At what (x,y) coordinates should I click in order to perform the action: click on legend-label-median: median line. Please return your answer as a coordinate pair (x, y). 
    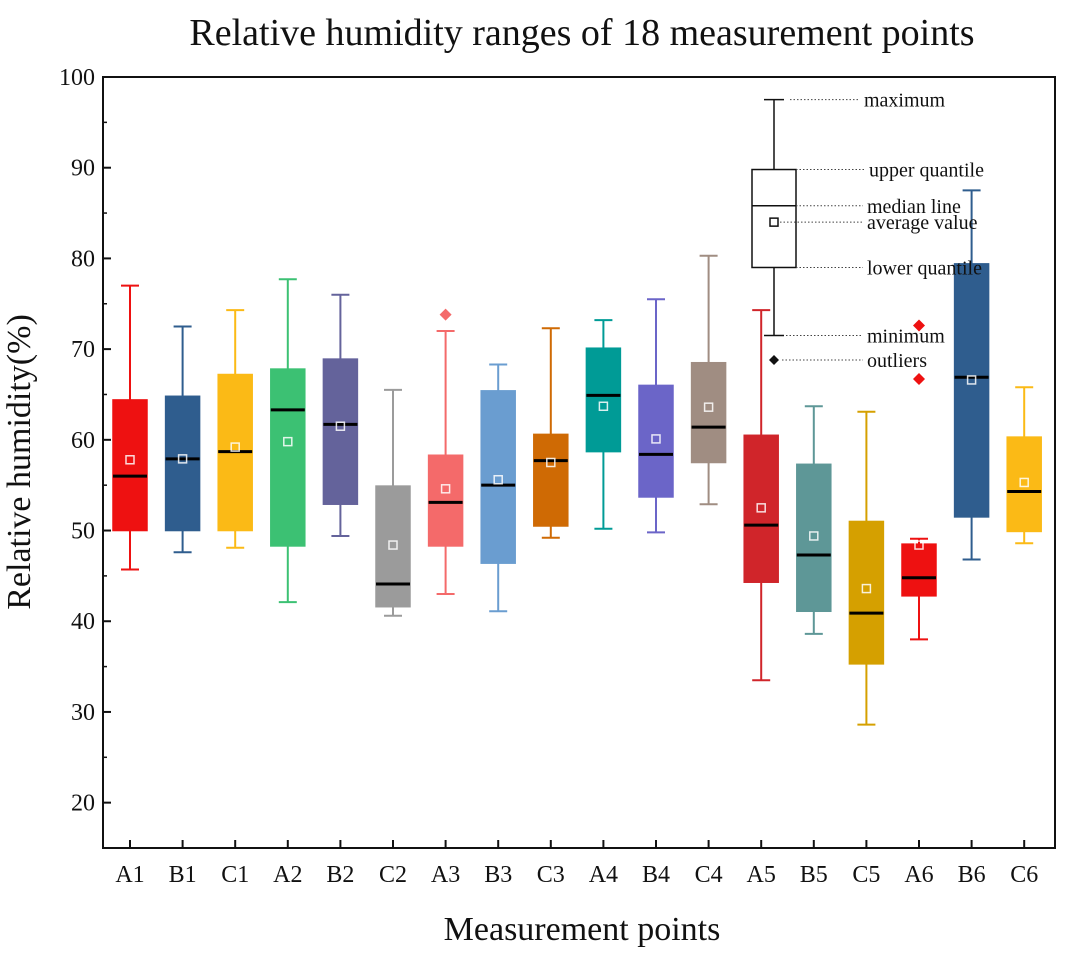
    Looking at the image, I should click on (914, 207).